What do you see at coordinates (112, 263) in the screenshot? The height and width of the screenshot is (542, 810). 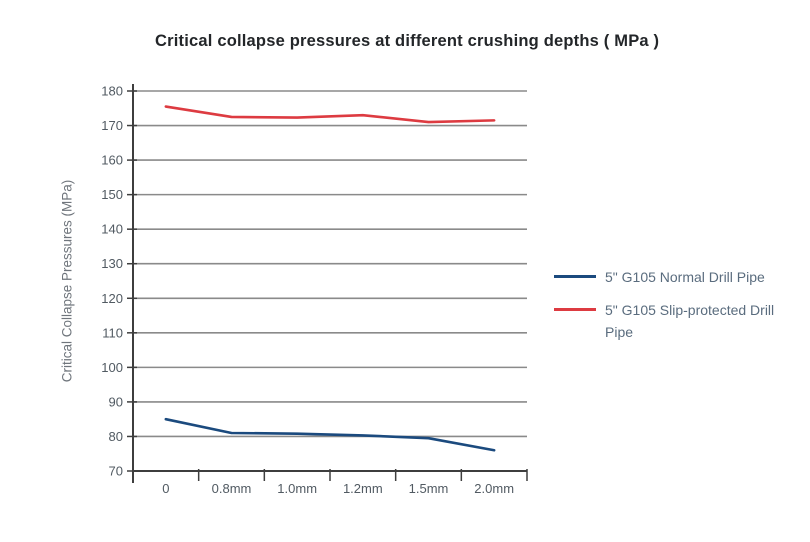 I see `y-tick-label: 130` at bounding box center [112, 263].